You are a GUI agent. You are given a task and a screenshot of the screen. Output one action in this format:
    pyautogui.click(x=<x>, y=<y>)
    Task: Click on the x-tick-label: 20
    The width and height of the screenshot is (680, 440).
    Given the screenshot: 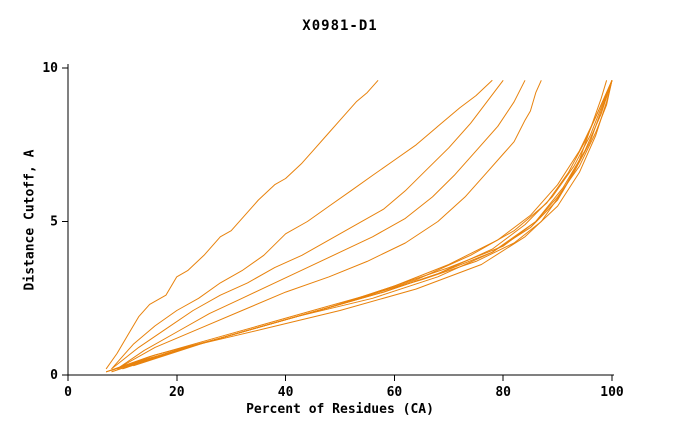 What is the action you would take?
    pyautogui.click(x=177, y=392)
    